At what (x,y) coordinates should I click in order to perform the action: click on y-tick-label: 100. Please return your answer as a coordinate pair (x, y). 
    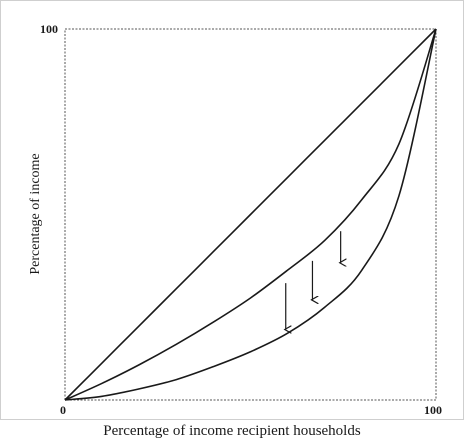
    Looking at the image, I should click on (49, 29).